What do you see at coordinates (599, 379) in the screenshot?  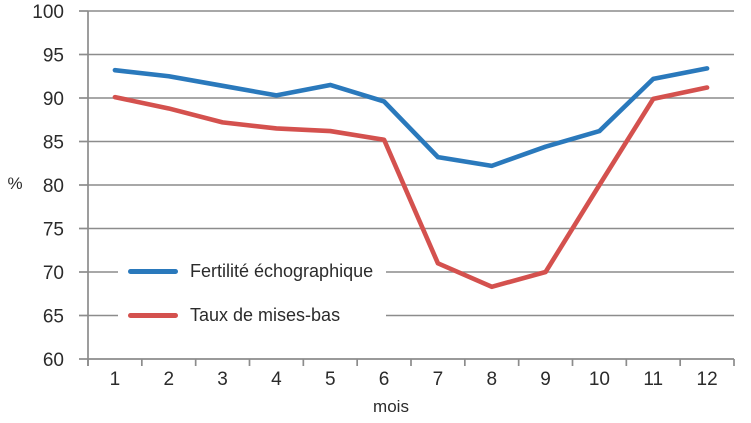 I see `x-tick-label: 10` at bounding box center [599, 379].